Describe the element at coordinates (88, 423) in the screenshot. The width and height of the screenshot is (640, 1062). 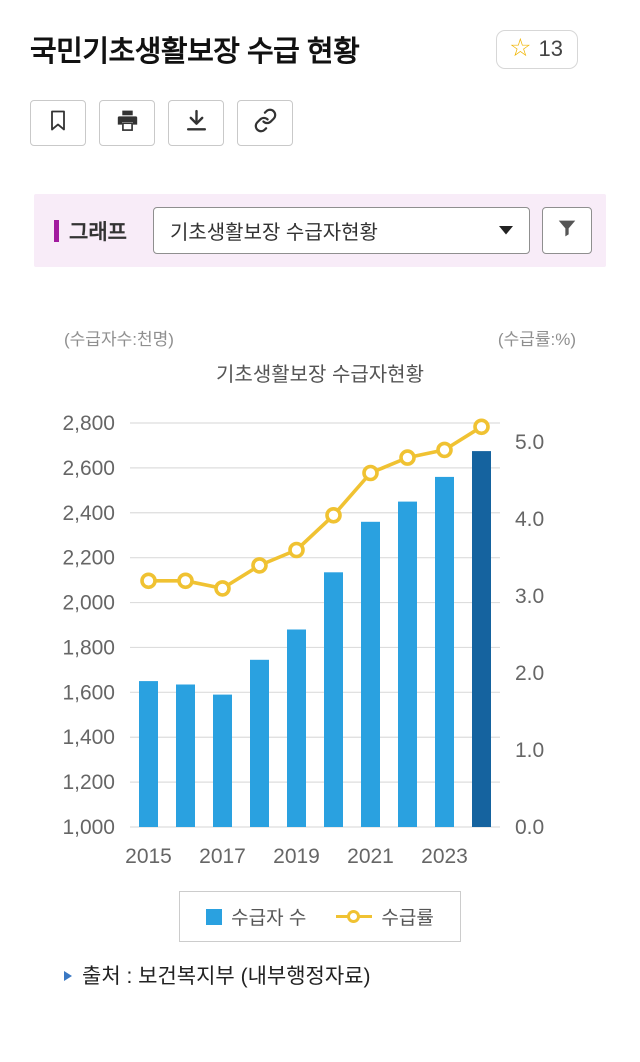
I see `svg-text: 2,800` at that location.